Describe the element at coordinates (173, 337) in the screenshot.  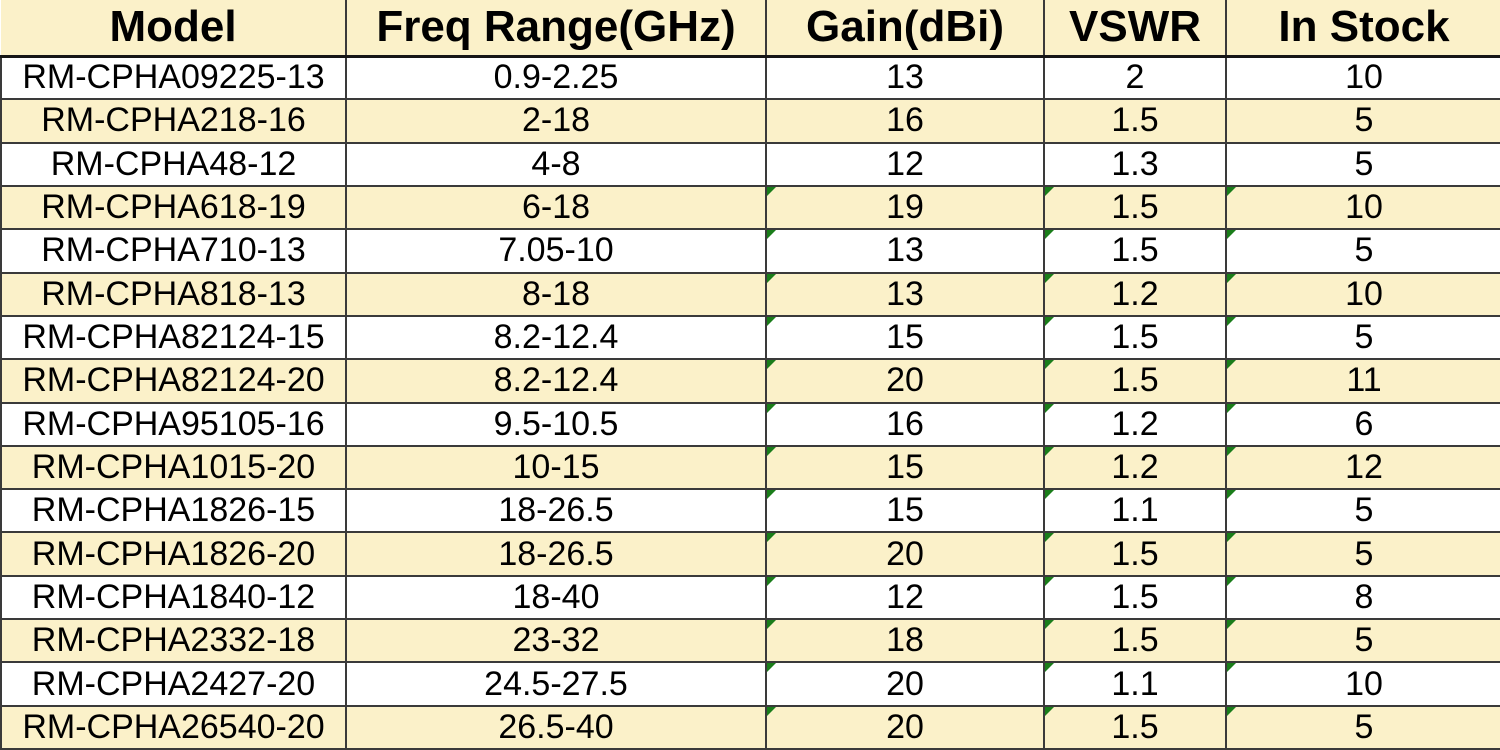
I see `cell-model: RM-CPHA82124-15` at that location.